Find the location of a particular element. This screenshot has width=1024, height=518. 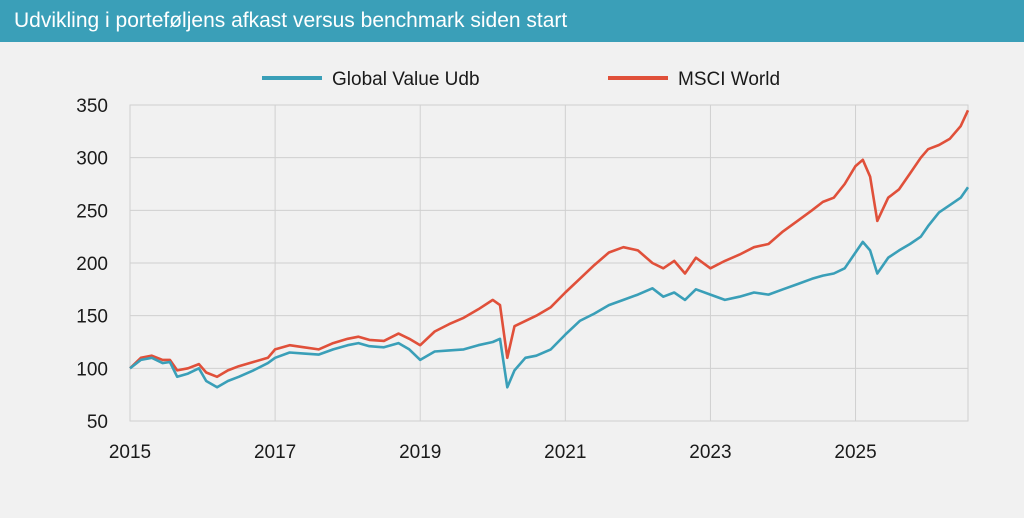

x-tick-label: 2021 is located at coordinates (565, 452).